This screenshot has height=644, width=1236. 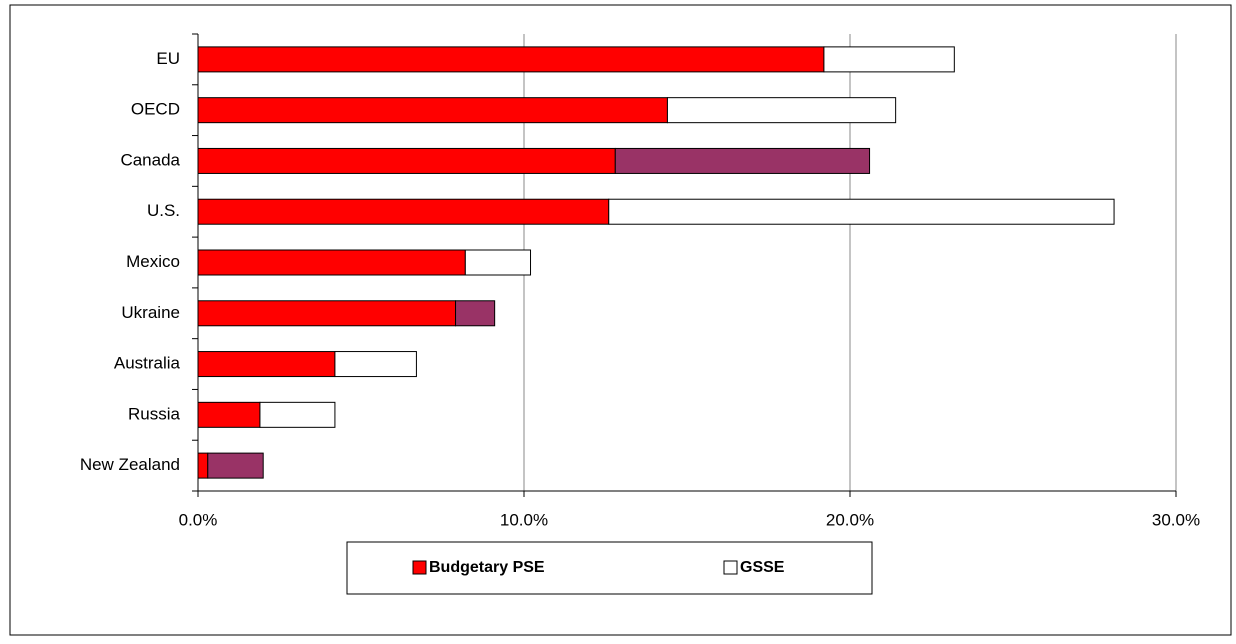 What do you see at coordinates (762, 567) in the screenshot?
I see `legend-label: GSSE` at bounding box center [762, 567].